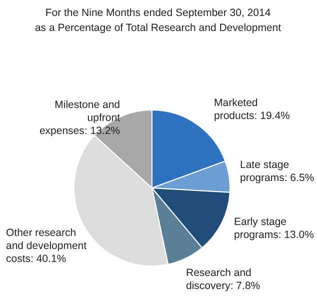 The image size is (317, 305). What do you see at coordinates (252, 109) in the screenshot?
I see `slice-label: Marketed products: 19.4%` at bounding box center [252, 109].